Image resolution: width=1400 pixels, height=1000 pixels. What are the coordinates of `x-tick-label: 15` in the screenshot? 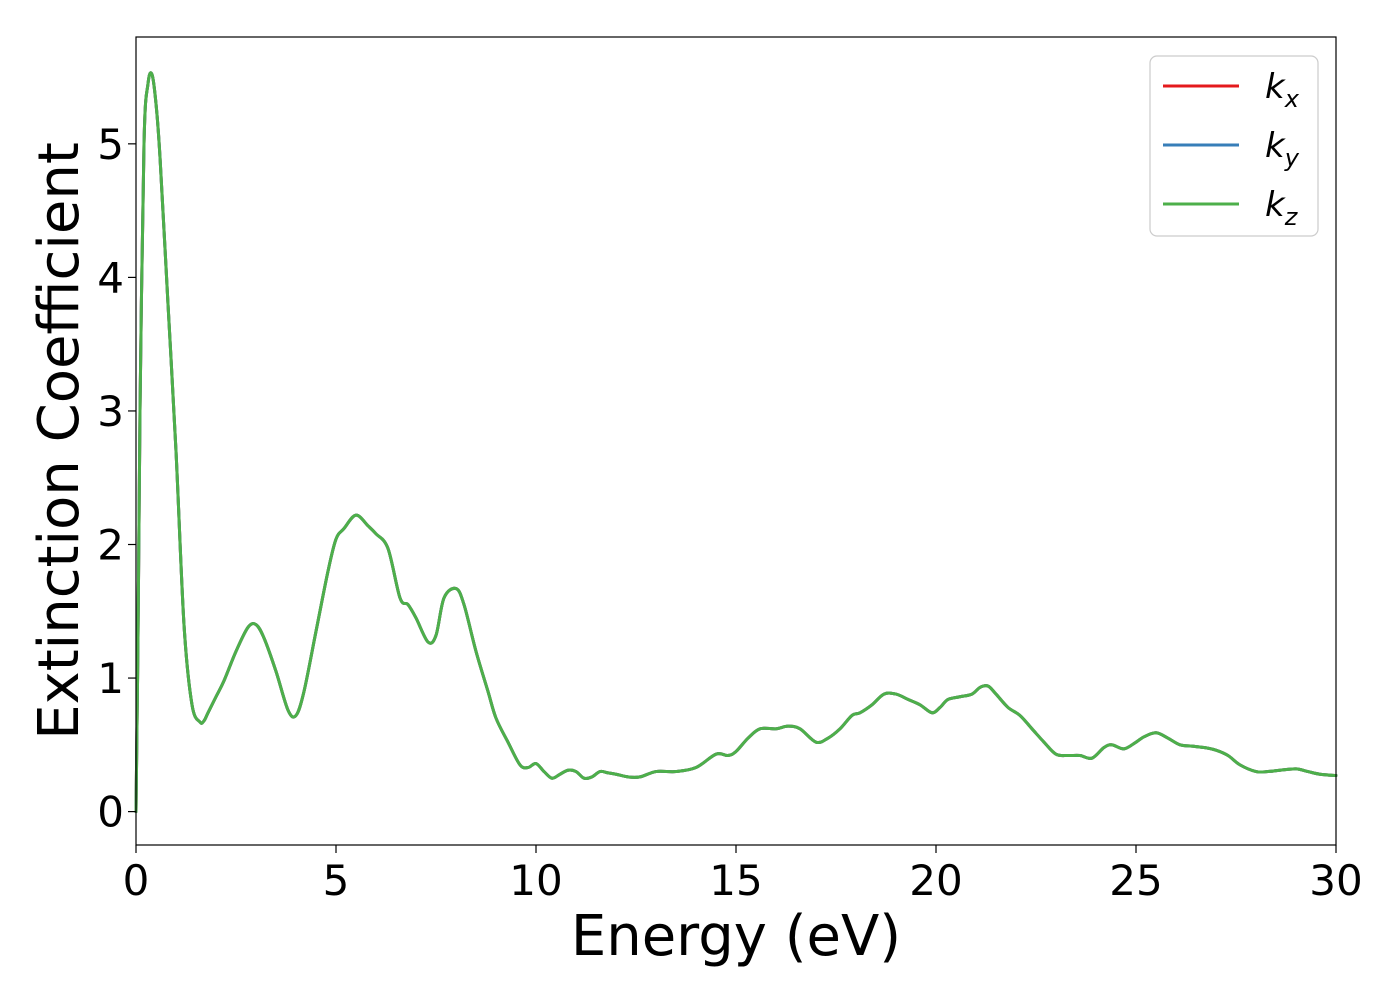 It's located at (735, 880).